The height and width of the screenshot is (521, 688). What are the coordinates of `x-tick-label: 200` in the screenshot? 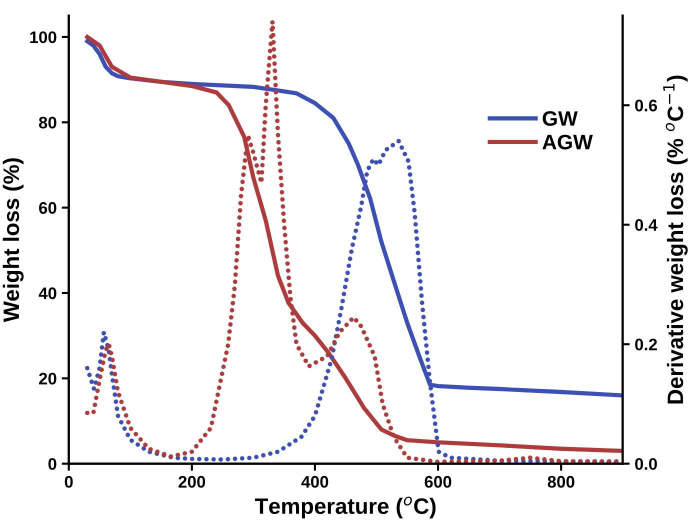 It's located at (192, 482).